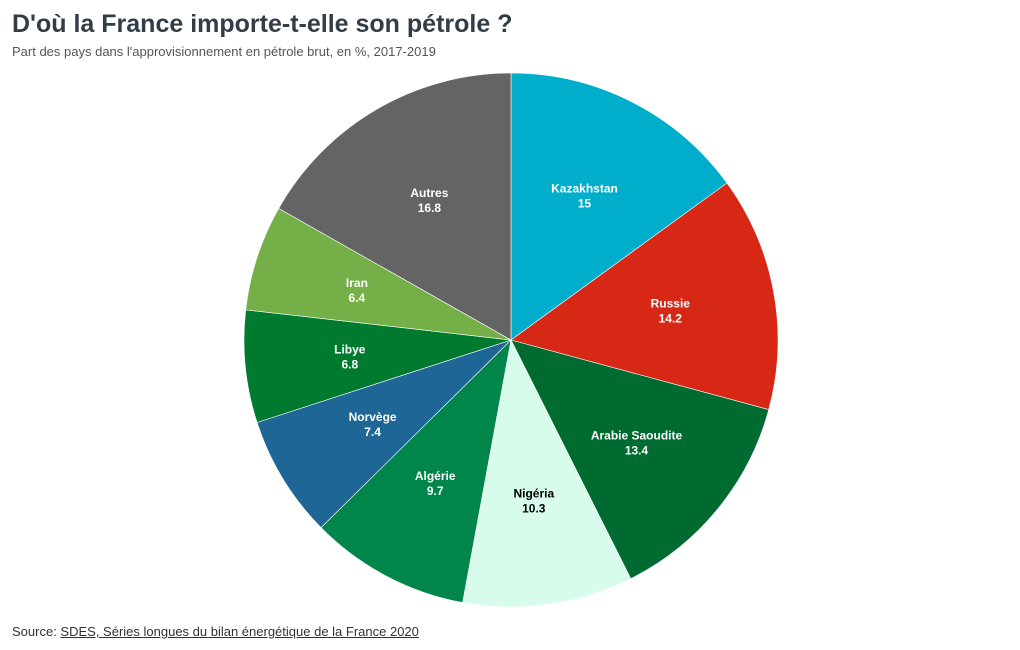  Describe the element at coordinates (357, 298) in the screenshot. I see `slice-value: 6.4` at that location.